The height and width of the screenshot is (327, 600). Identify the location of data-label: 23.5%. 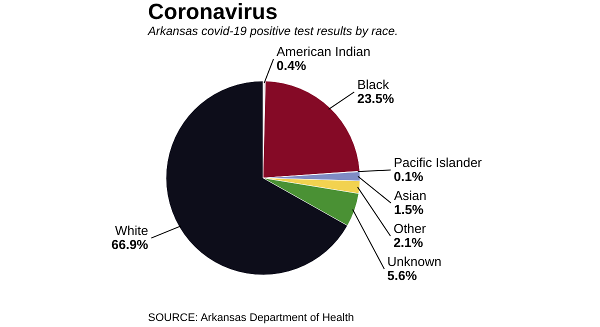
(376, 98).